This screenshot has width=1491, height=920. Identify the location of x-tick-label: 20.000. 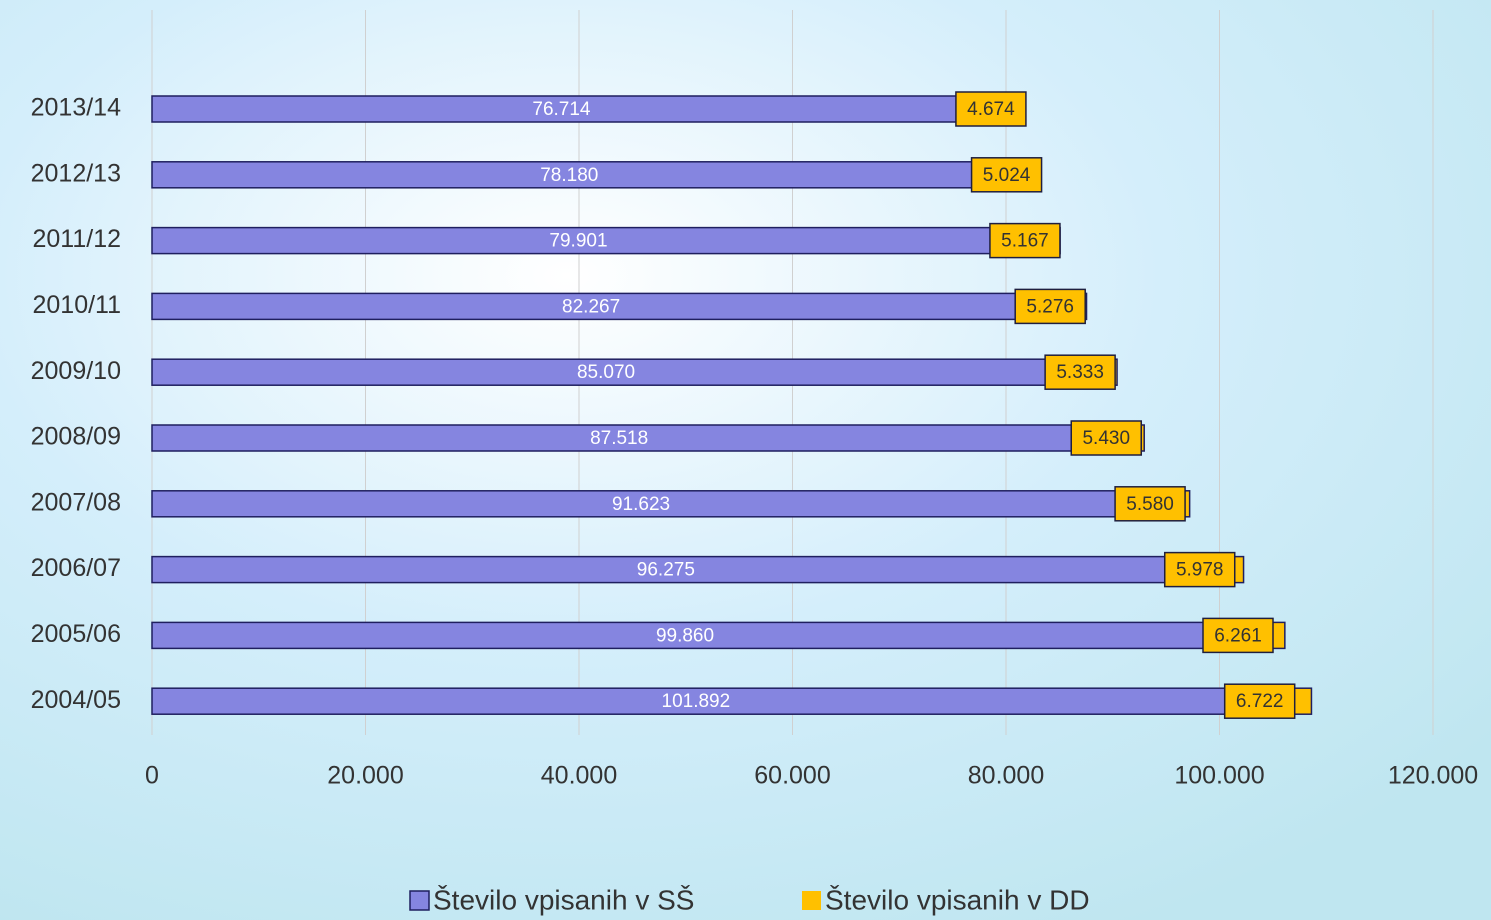
(365, 776).